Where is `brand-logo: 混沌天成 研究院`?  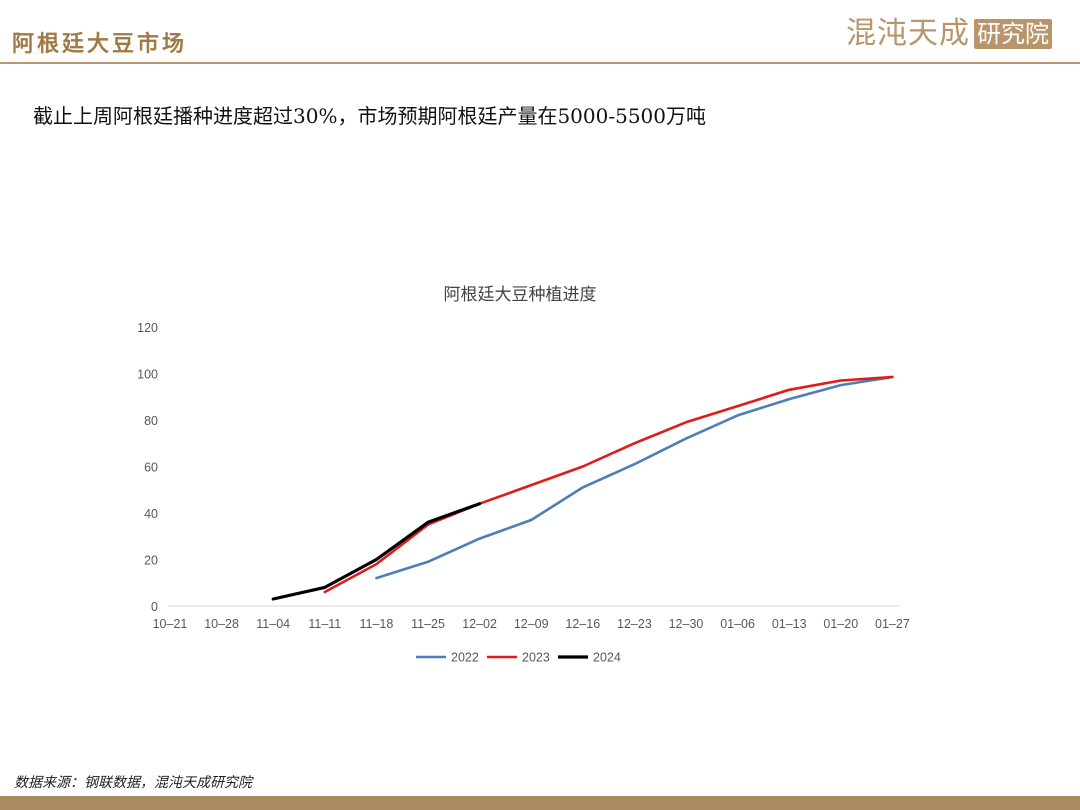 brand-logo: 混沌天成 研究院 is located at coordinates (949, 34).